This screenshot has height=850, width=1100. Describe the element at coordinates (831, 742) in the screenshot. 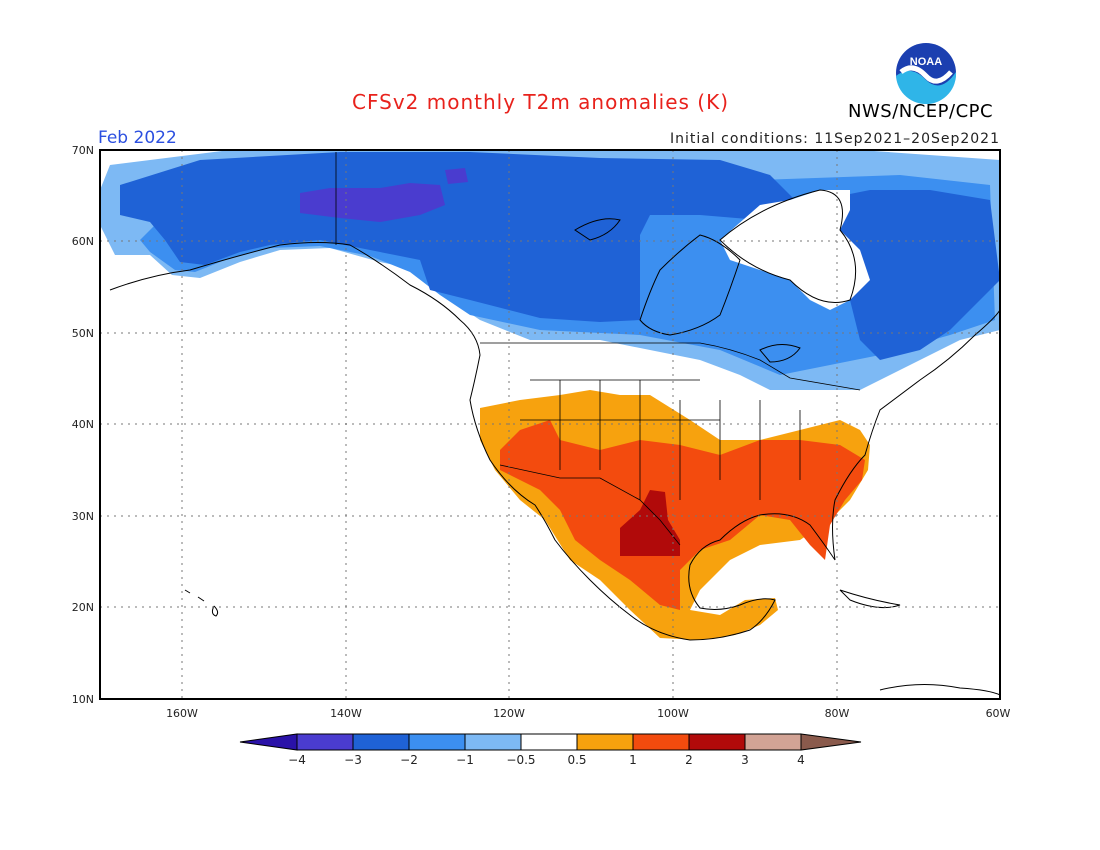

I see `colorbar-max-arrow` at that location.